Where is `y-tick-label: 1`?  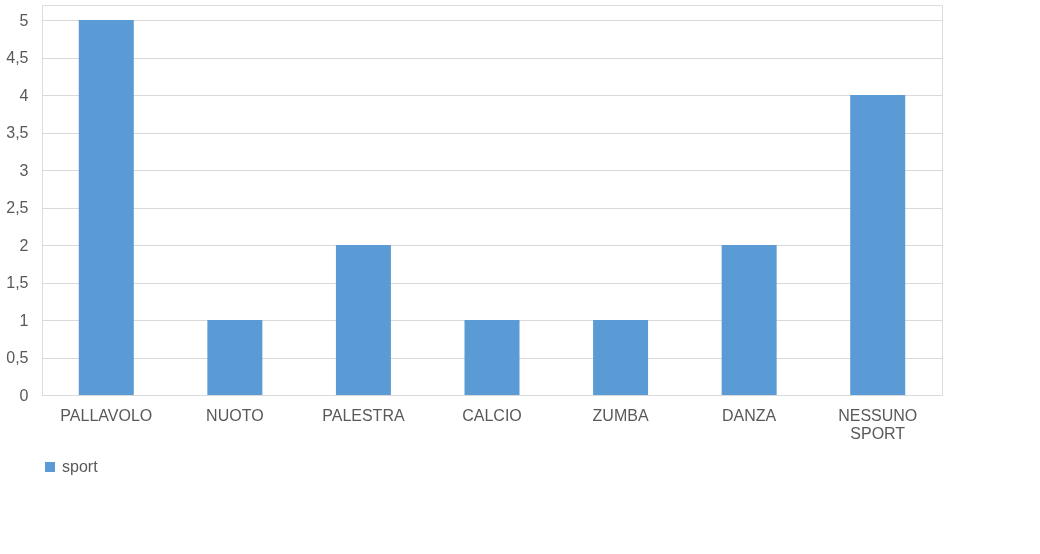 y-tick-label: 1 is located at coordinates (24, 320).